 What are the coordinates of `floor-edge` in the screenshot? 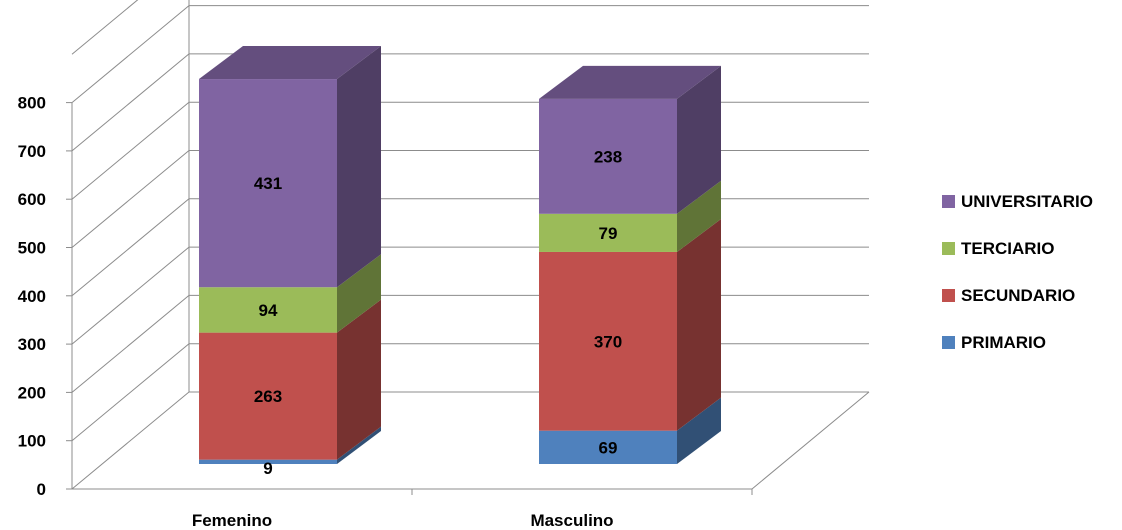 It's located at (810, 440).